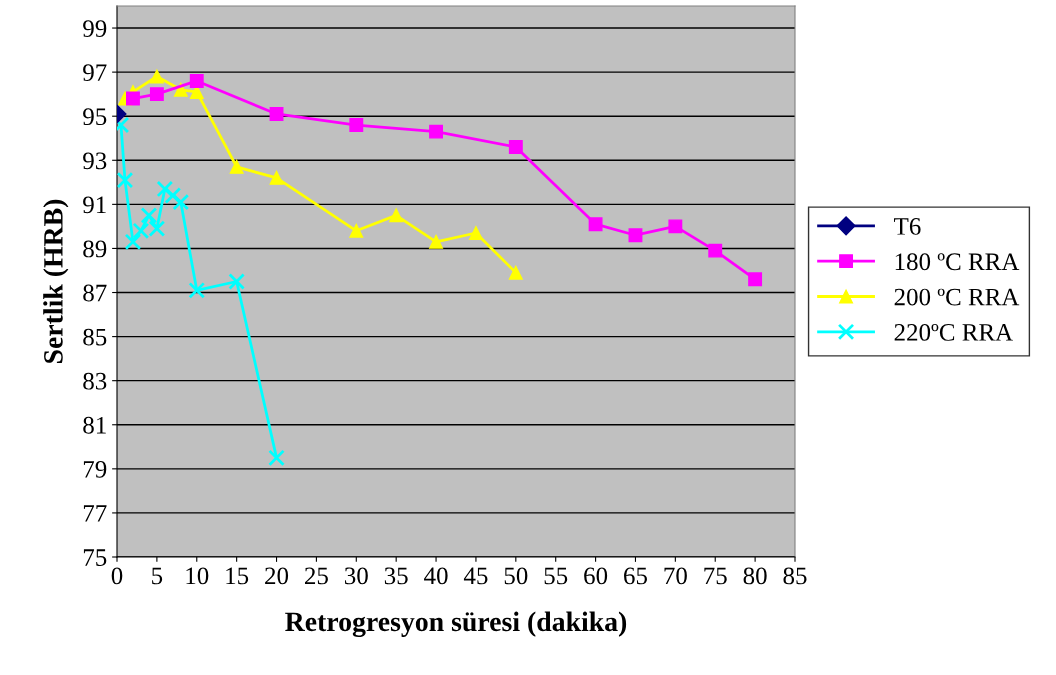 Image resolution: width=1056 pixels, height=675 pixels. I want to click on legend-label: T6, so click(907, 226).